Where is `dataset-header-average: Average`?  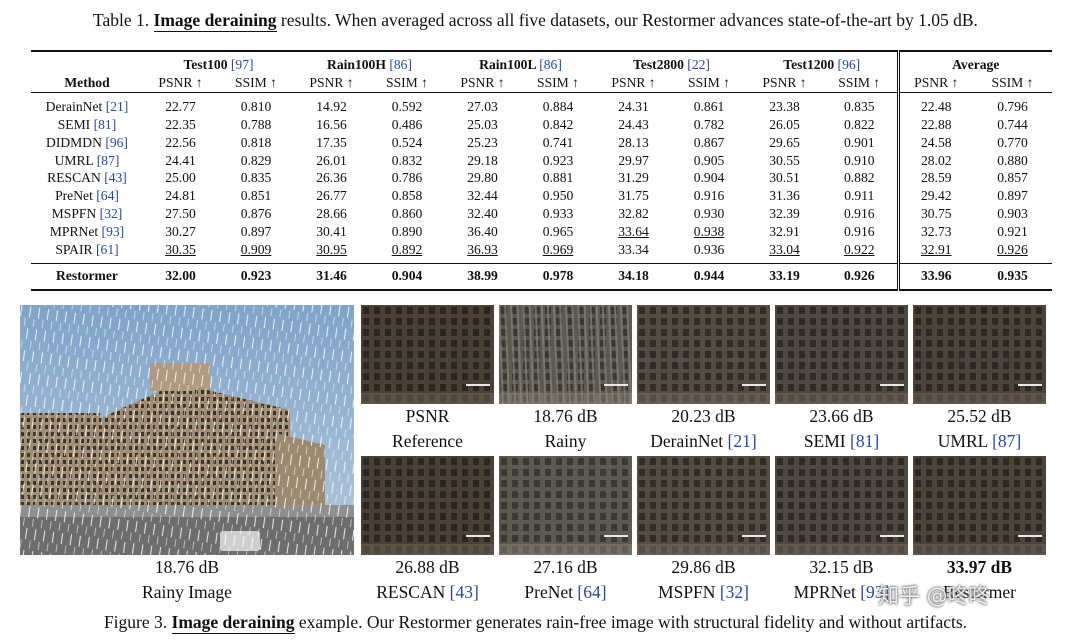
dataset-header-average: Average is located at coordinates (974, 62).